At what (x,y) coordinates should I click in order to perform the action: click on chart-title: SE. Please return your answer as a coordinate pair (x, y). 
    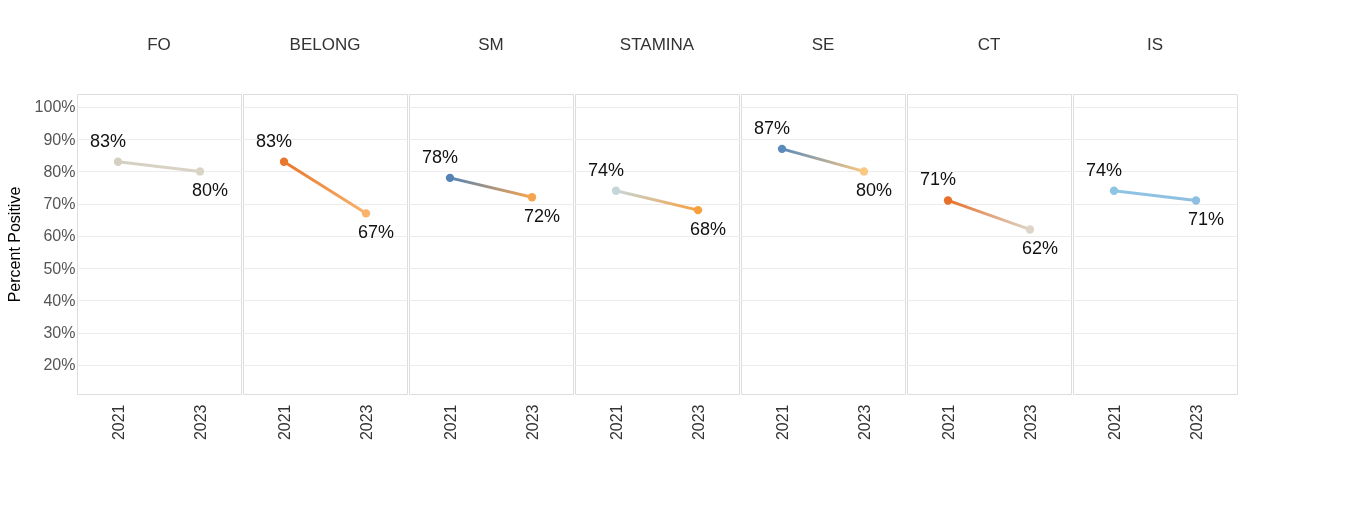
    Looking at the image, I should click on (823, 44).